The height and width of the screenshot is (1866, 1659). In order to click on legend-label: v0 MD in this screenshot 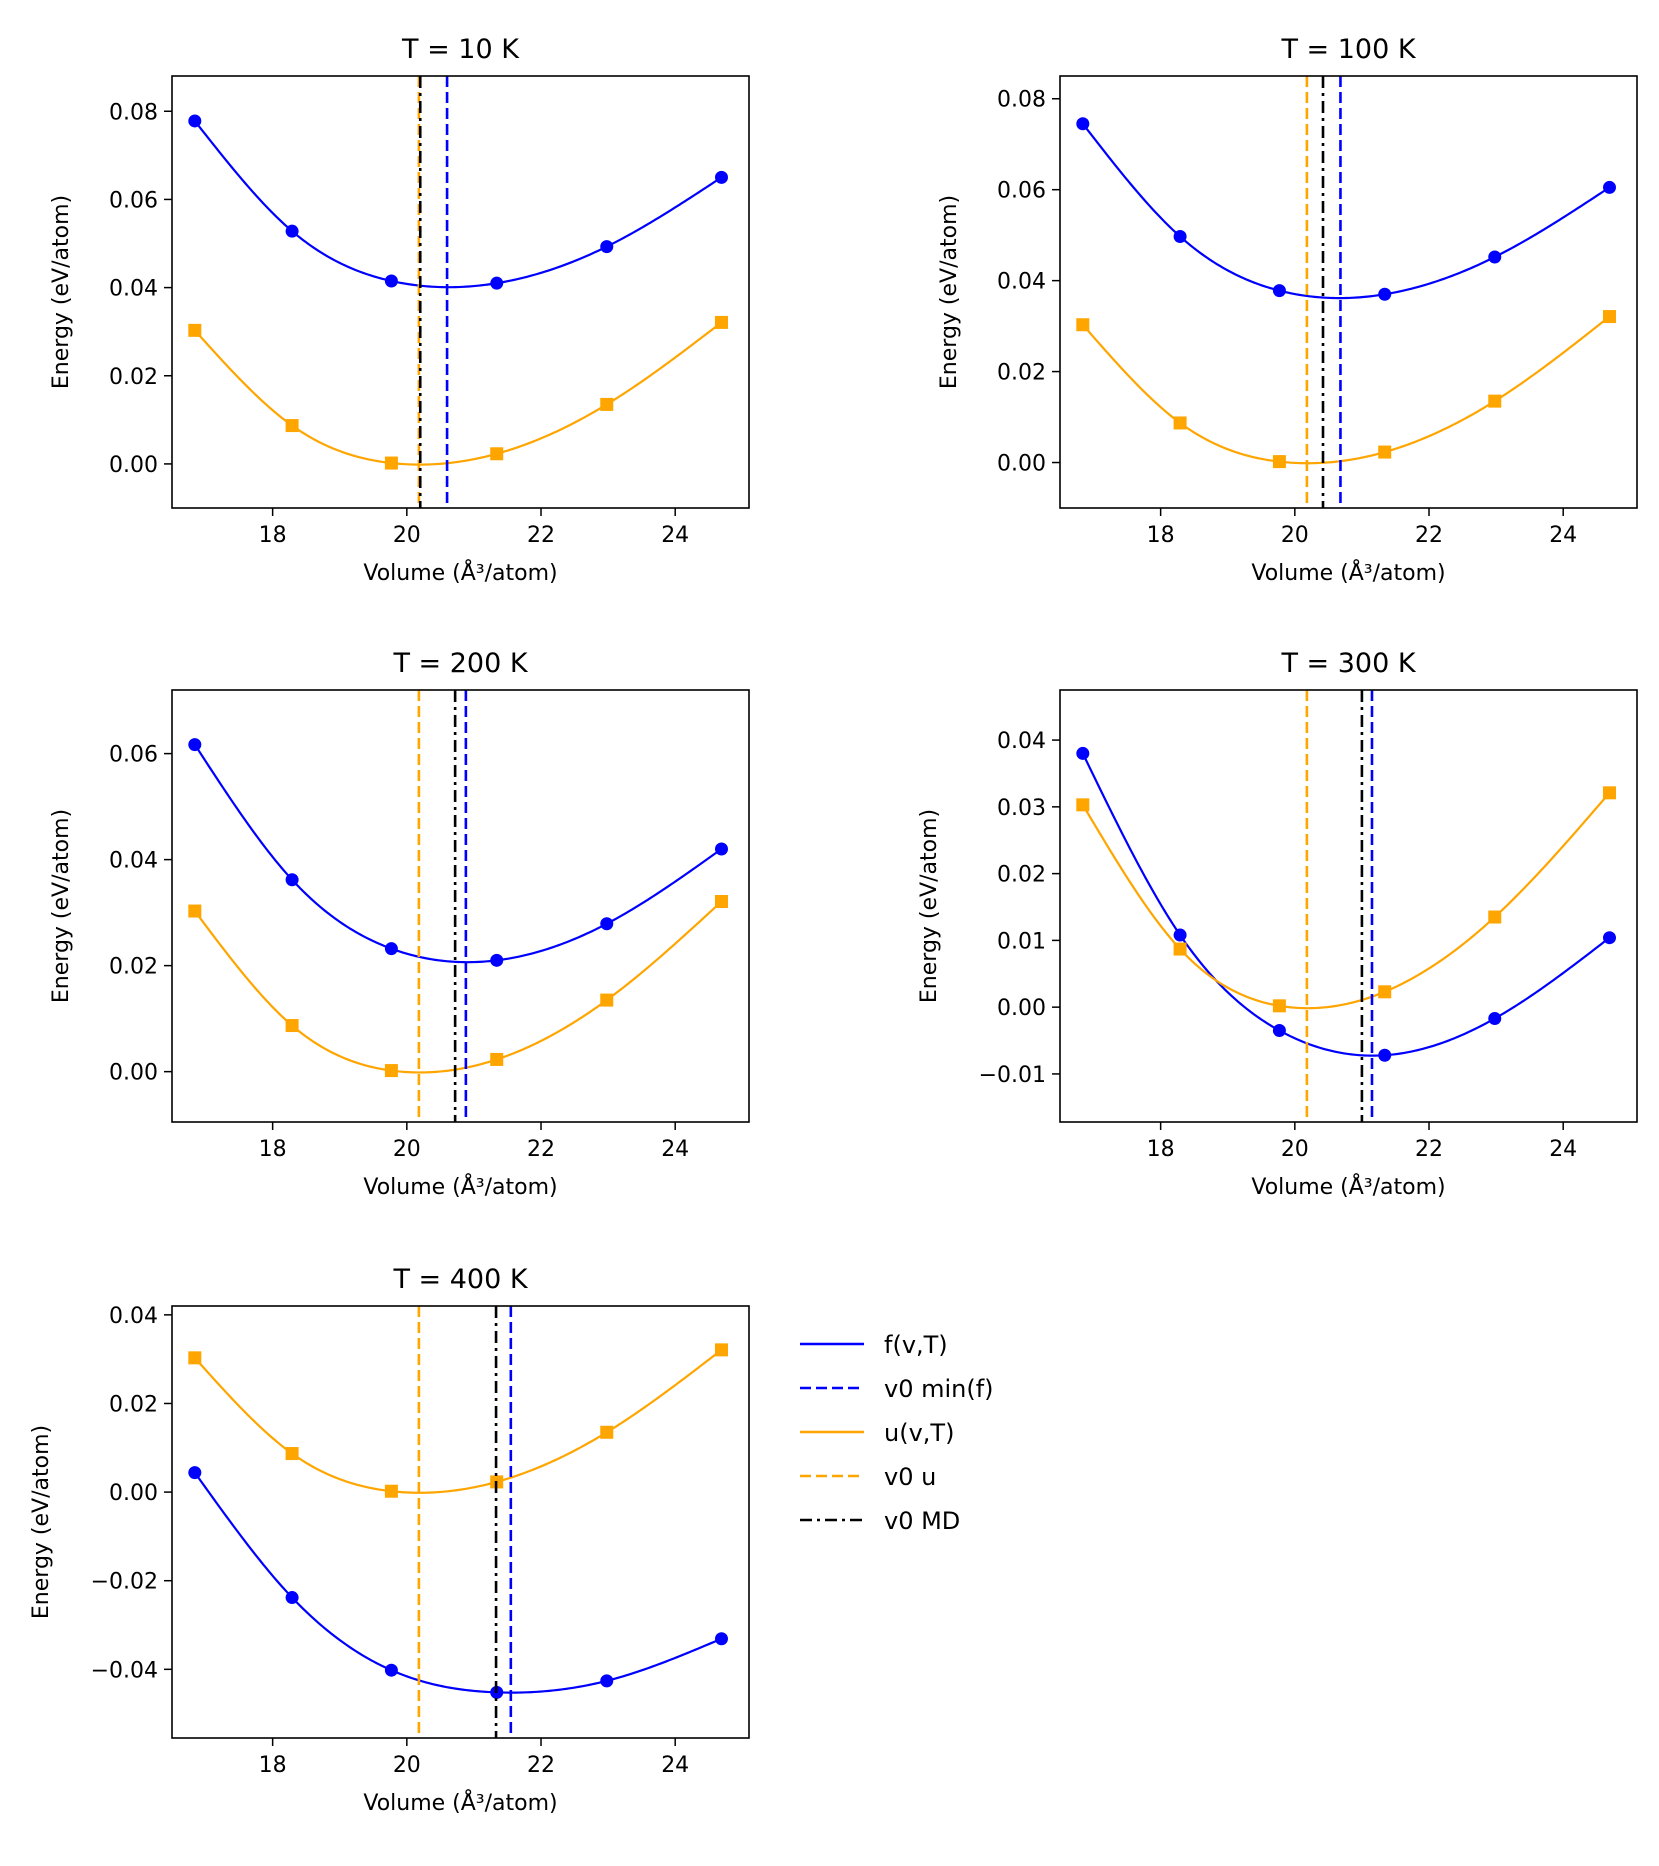, I will do `click(922, 1521)`.